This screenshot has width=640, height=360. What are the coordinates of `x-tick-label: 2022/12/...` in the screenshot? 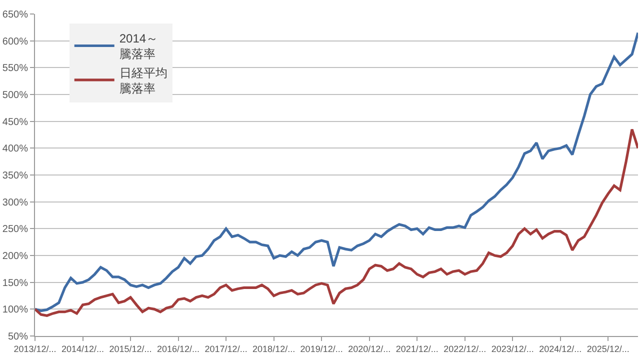 It's located at (465, 349).